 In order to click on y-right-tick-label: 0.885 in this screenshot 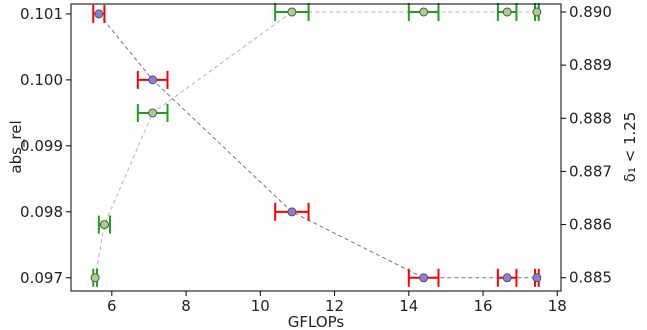, I will do `click(590, 278)`.